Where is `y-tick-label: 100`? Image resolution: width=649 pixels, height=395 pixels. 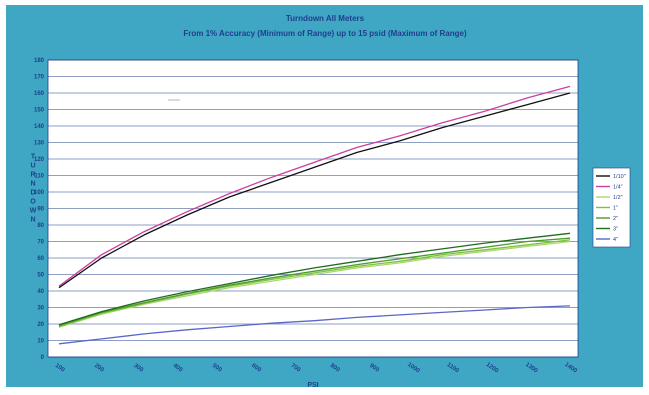
y-tick-label: 100 is located at coordinates (39, 193).